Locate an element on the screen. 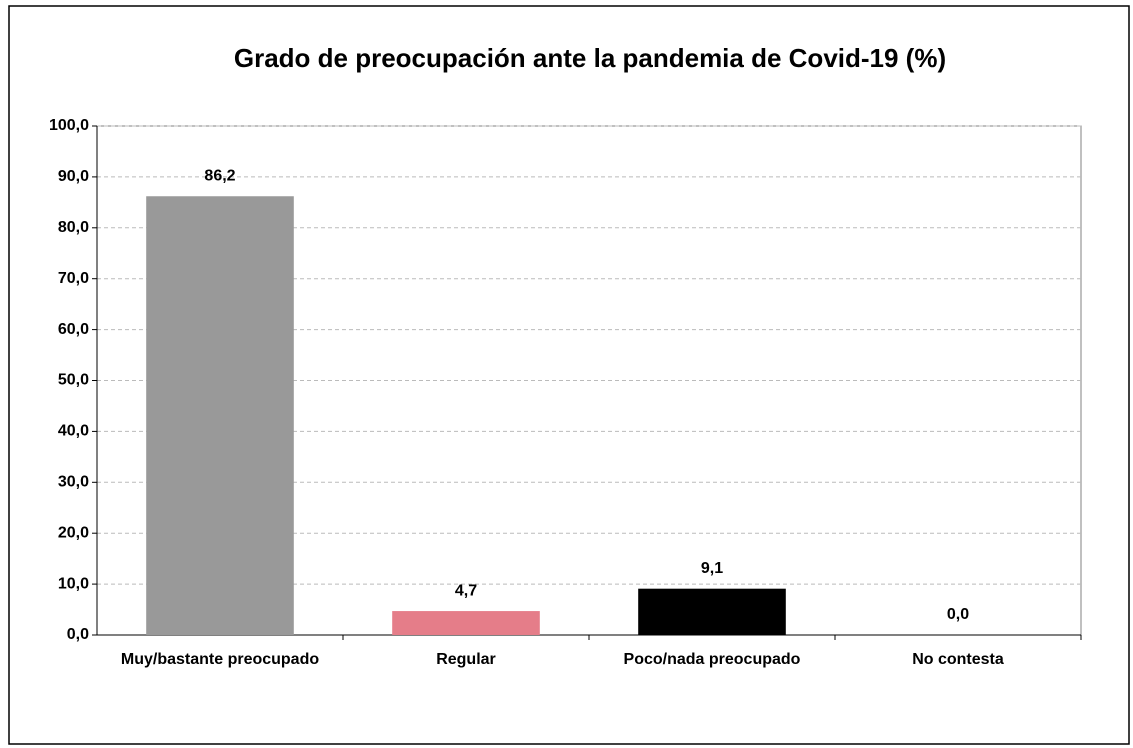 This screenshot has height=748, width=1133. value-label: 0,0 is located at coordinates (958, 614).